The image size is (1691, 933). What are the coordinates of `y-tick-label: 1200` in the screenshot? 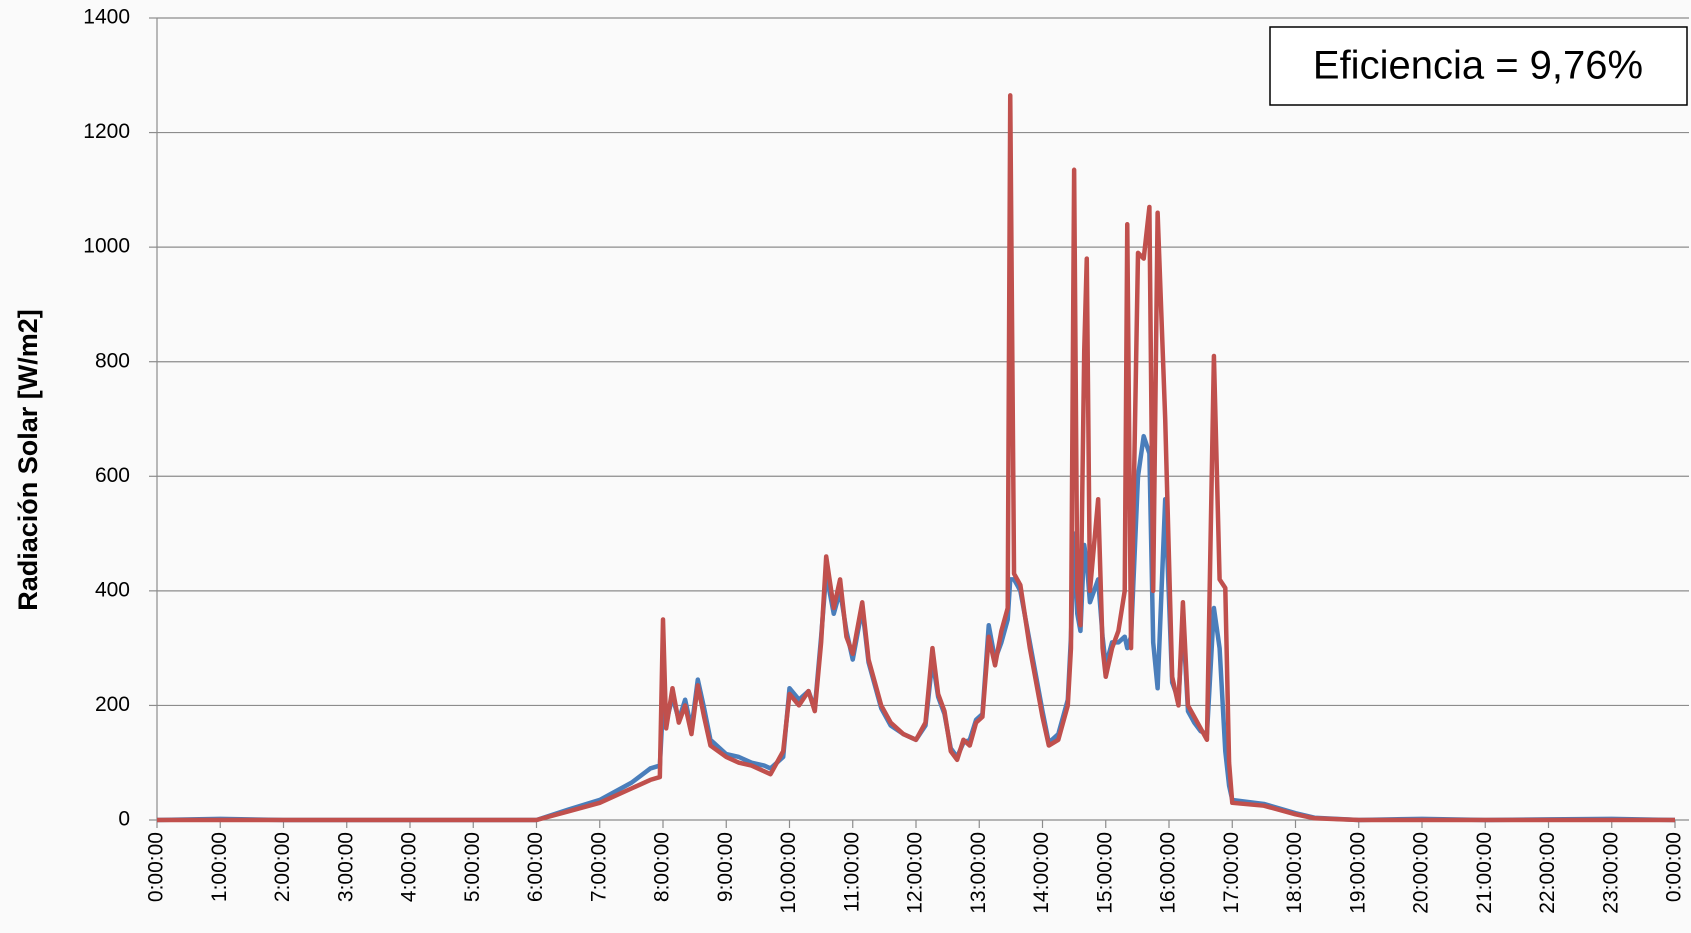 It's located at (106, 131).